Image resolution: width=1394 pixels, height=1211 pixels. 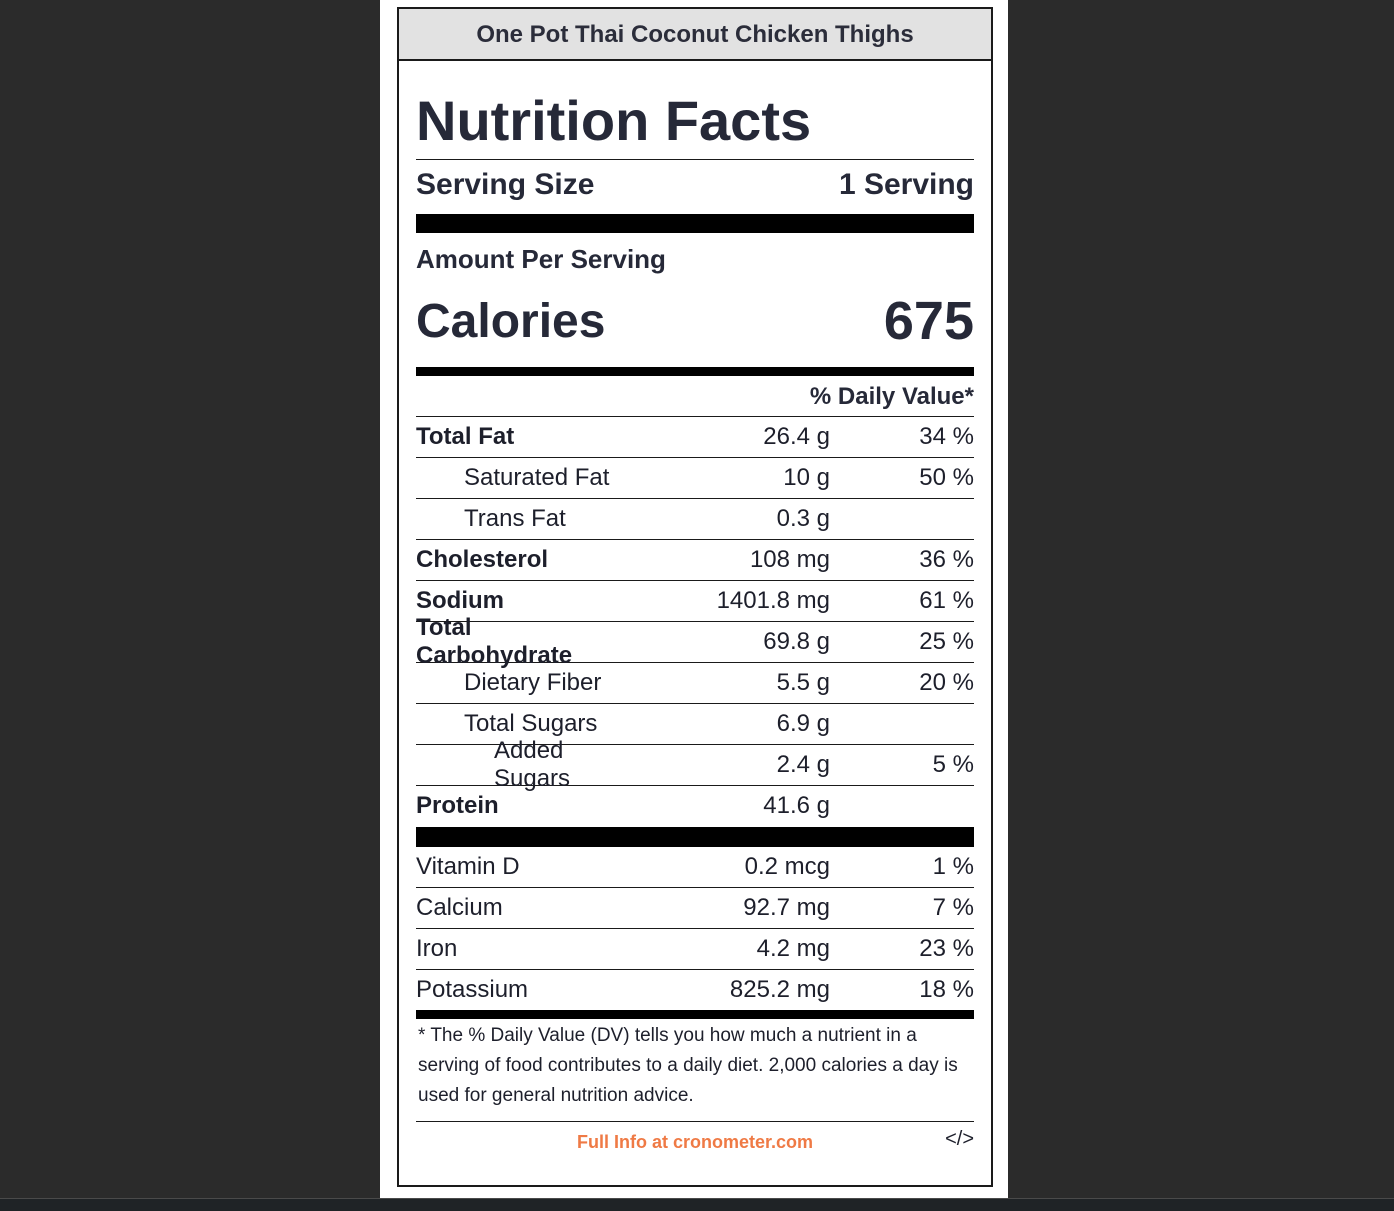 I want to click on nutrient-amount: 0.3 g, so click(x=803, y=518).